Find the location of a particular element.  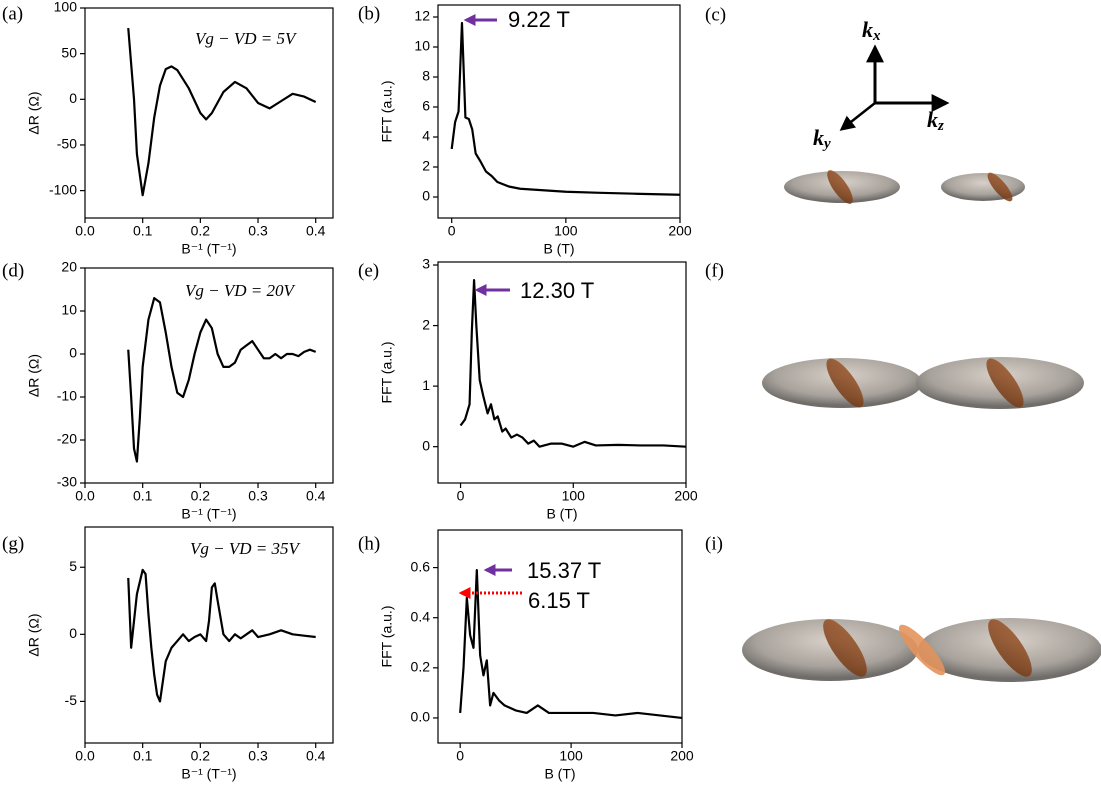

annotation: 12.30 T is located at coordinates (557, 290).